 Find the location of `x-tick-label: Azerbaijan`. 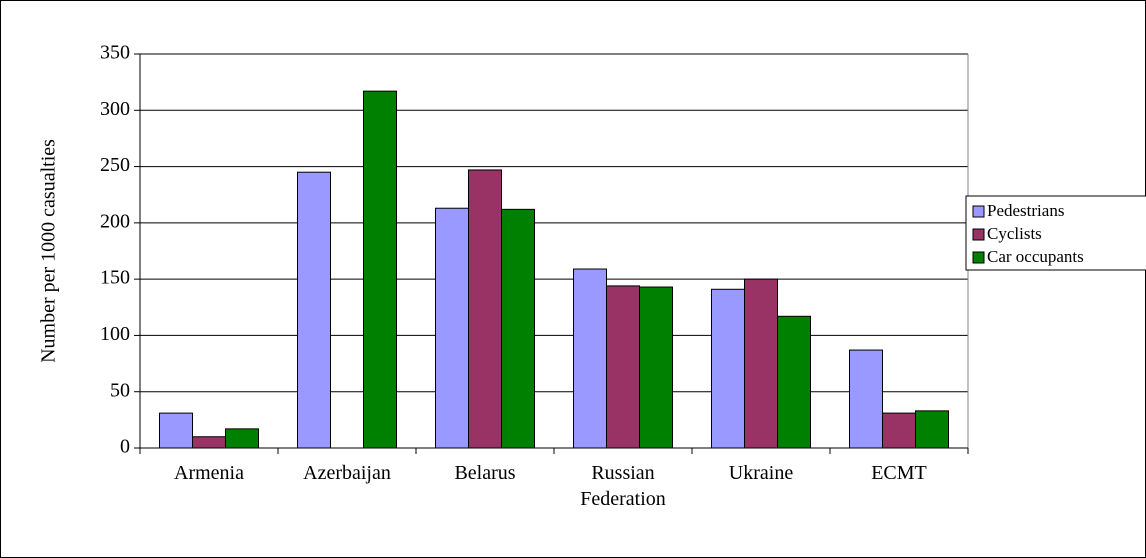

x-tick-label: Azerbaijan is located at coordinates (347, 473).